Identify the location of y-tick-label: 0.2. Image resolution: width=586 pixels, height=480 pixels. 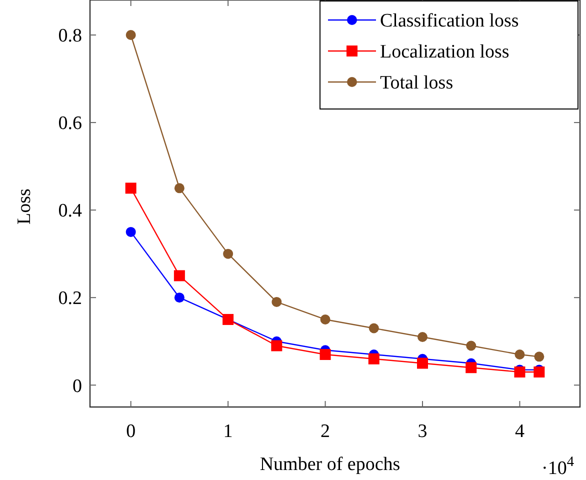
(70, 299).